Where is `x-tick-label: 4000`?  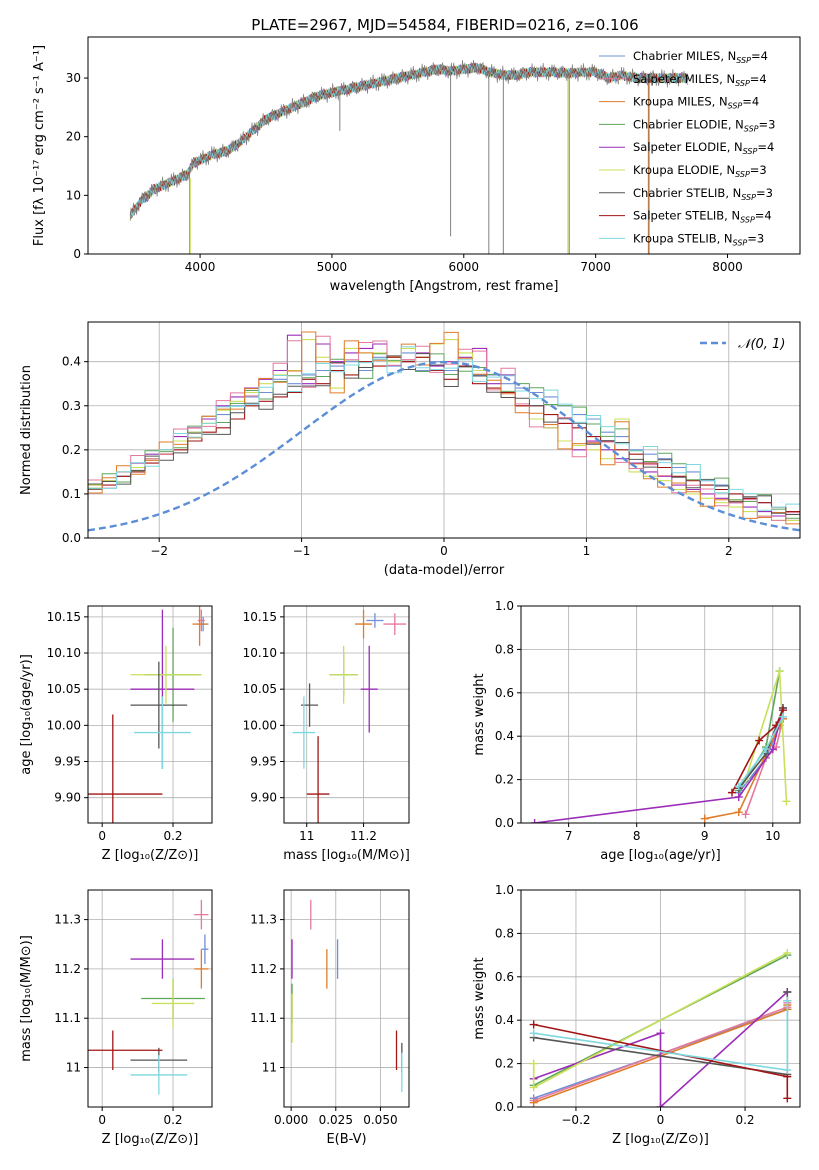
x-tick-label: 4000 is located at coordinates (200, 267).